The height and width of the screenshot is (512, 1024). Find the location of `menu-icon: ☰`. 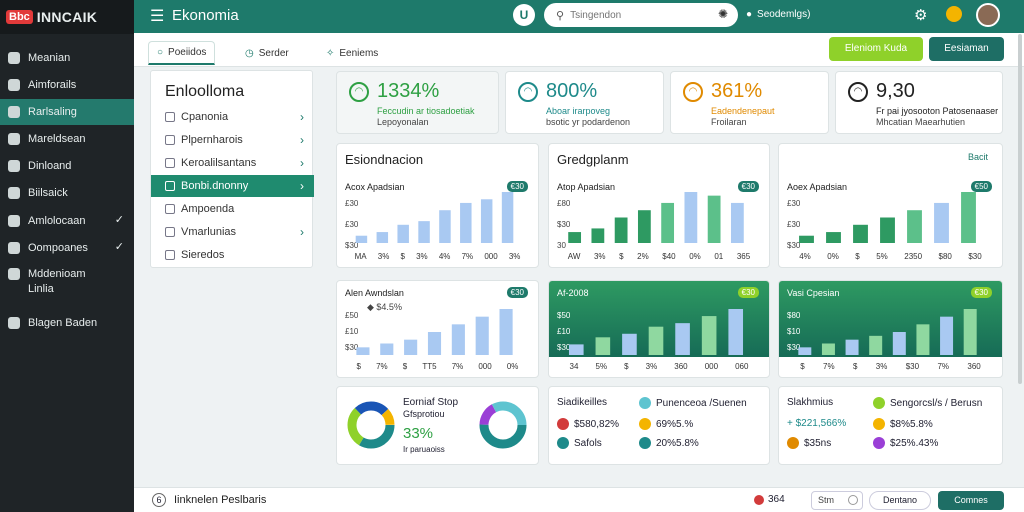

menu-icon: ☰ is located at coordinates (157, 16).